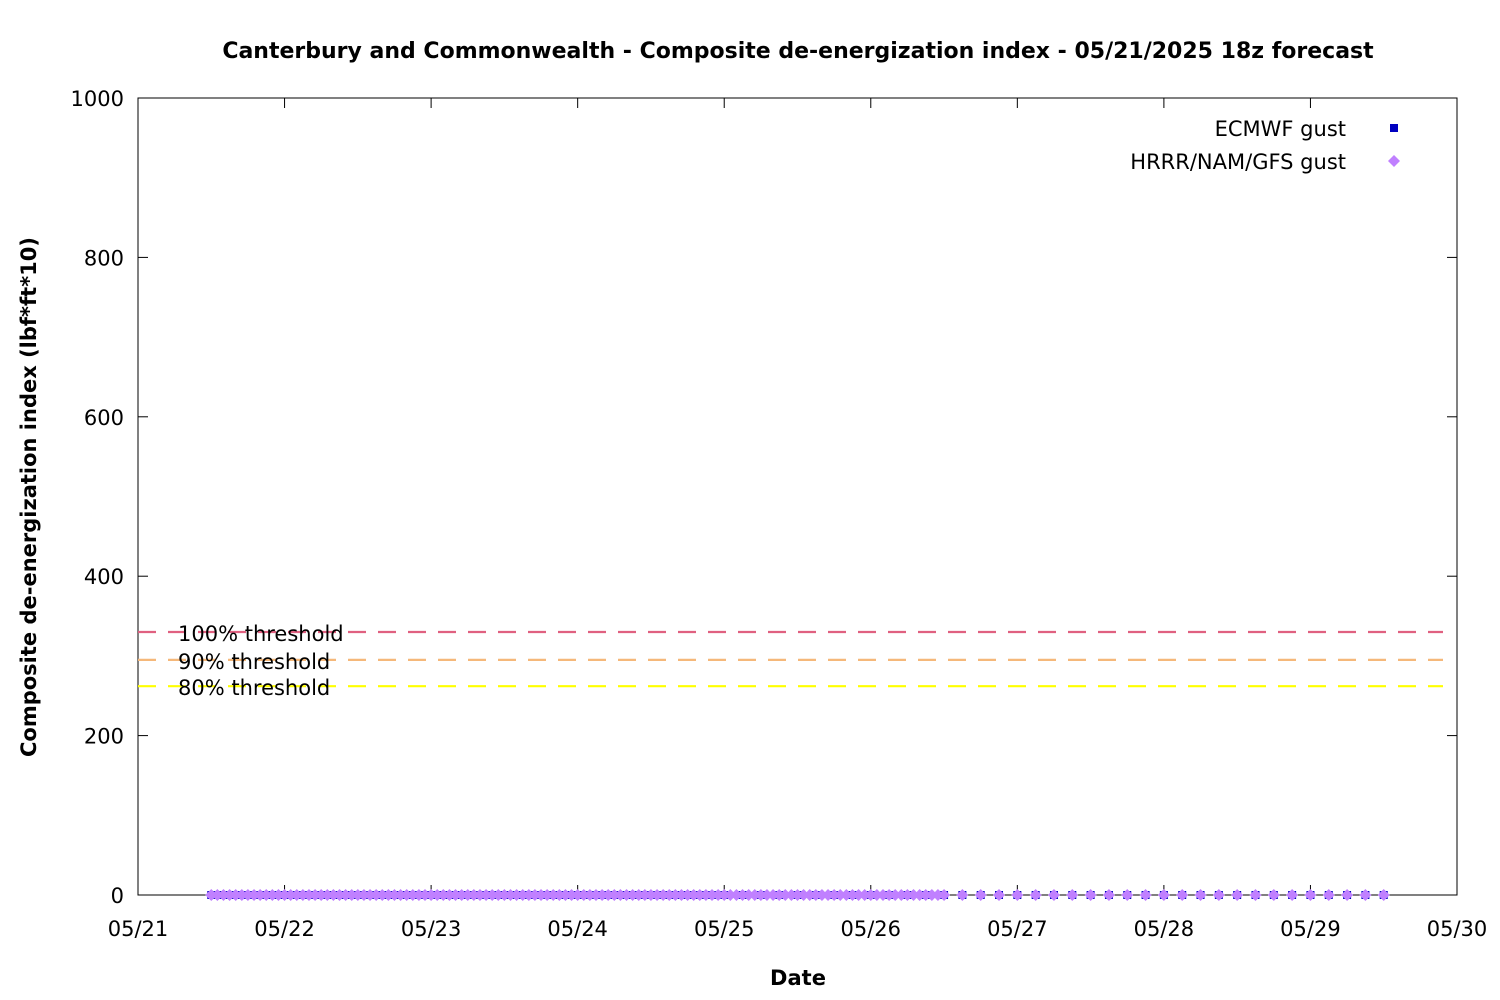  Describe the element at coordinates (138, 929) in the screenshot. I see `x-tick-label: 05/21` at that location.